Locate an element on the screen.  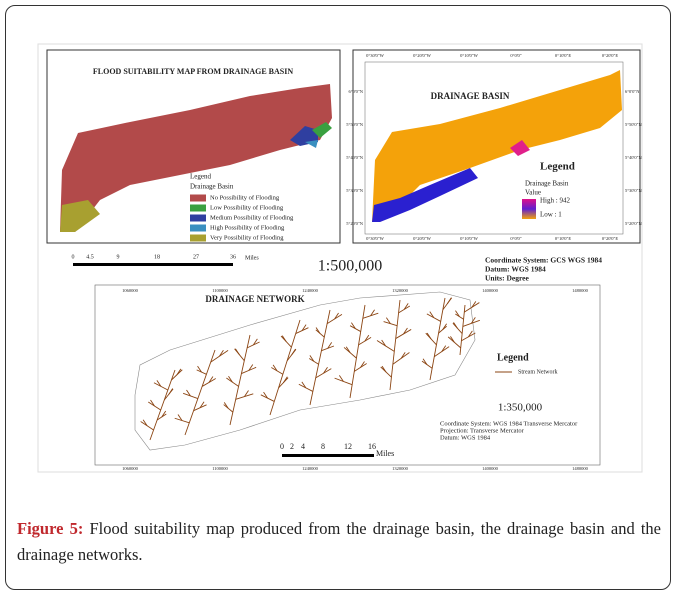
legend-high: High : 942 is located at coordinates (555, 201).